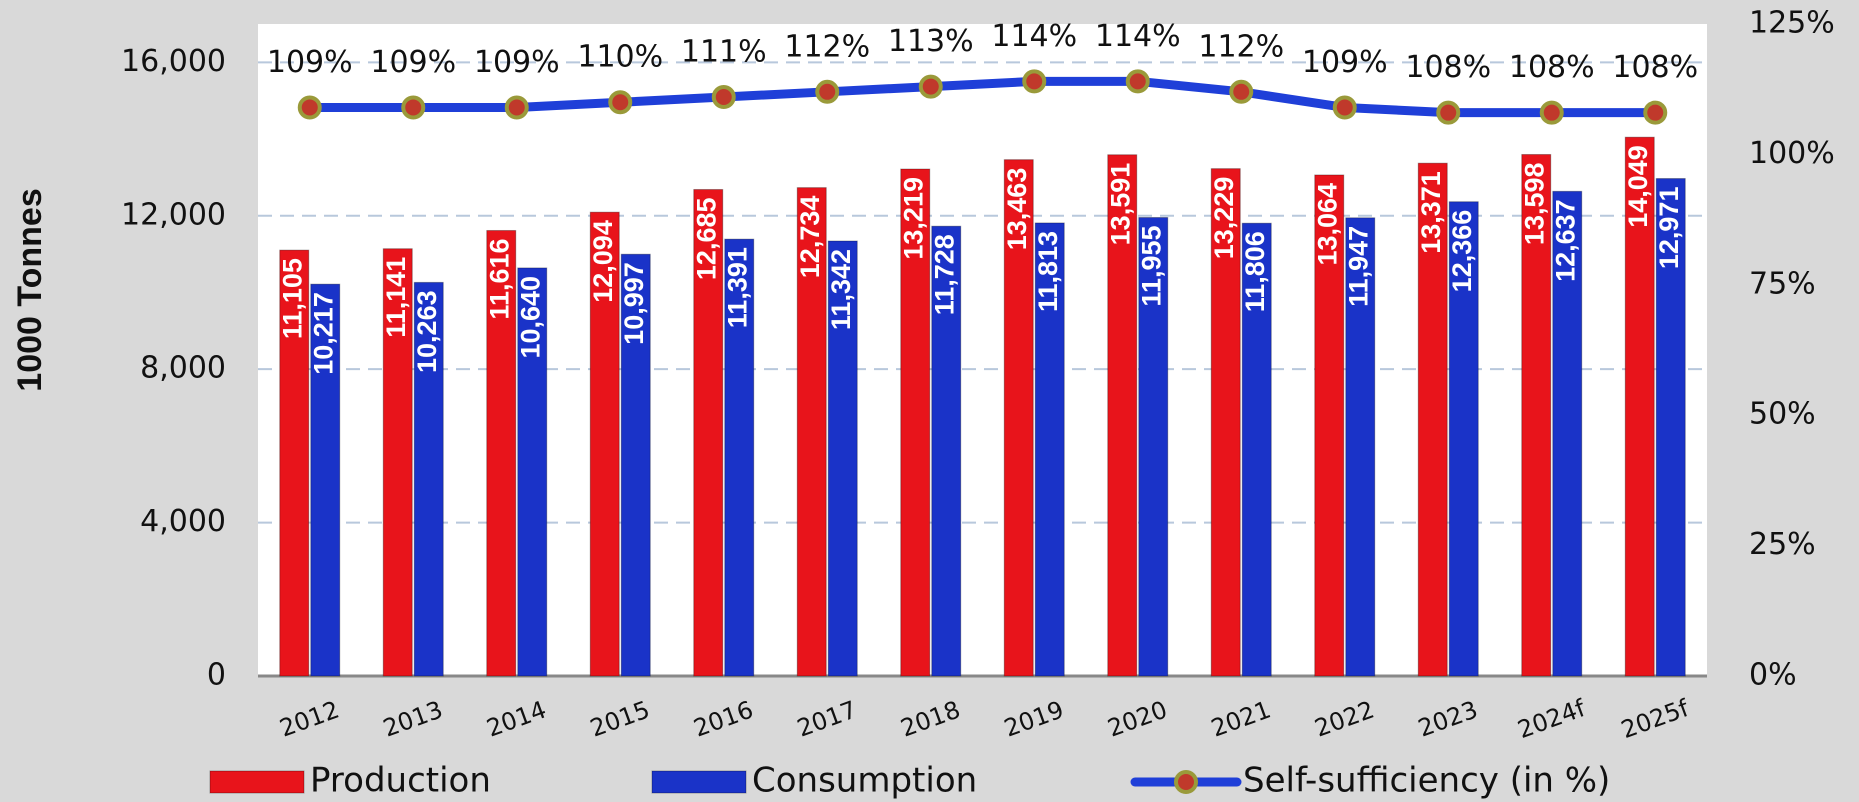 The height and width of the screenshot is (802, 1859). I want to click on bar-value-label: 11,813, so click(1048, 271).